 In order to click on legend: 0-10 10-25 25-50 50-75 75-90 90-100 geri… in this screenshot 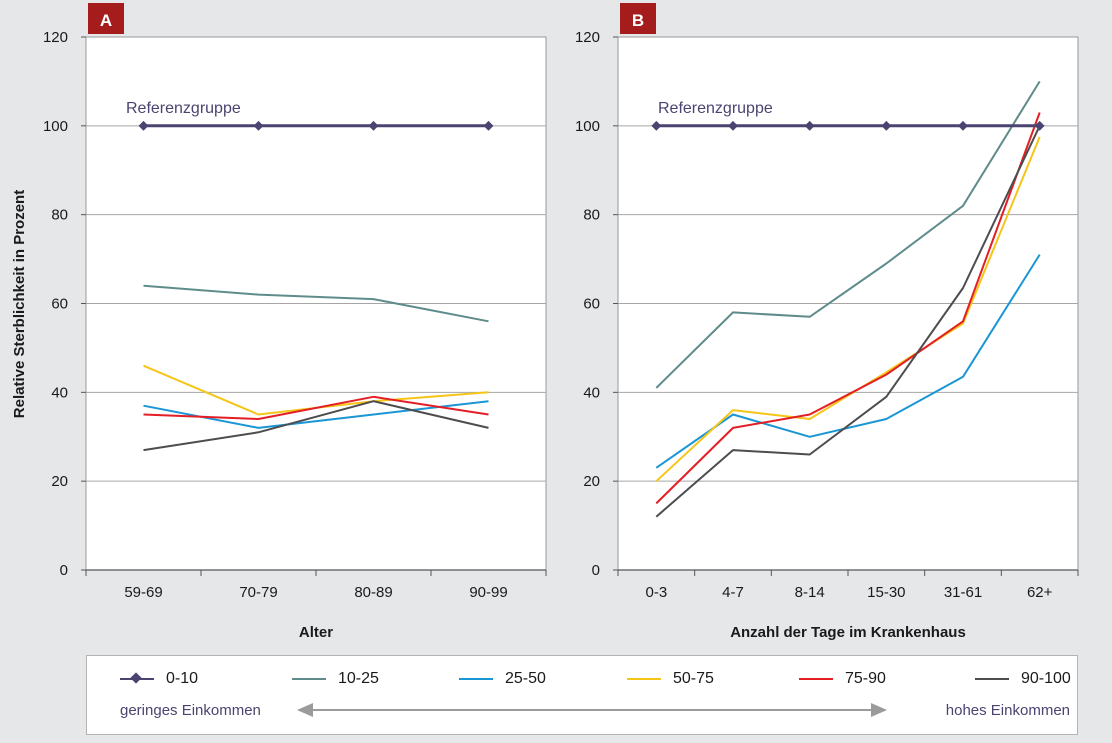, I will do `click(582, 695)`.